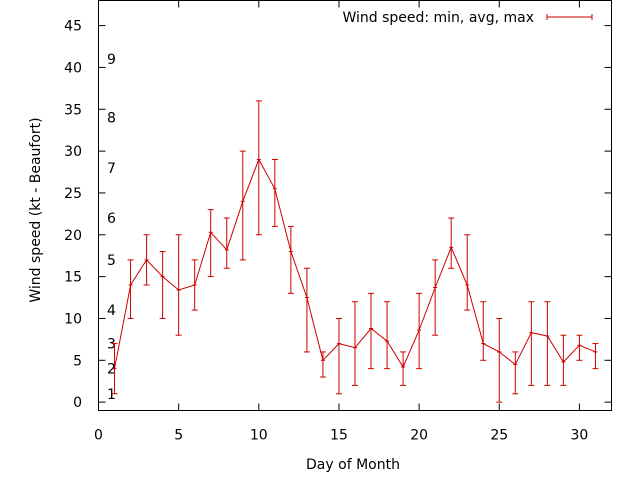 The image size is (640, 480). I want to click on y-tick-label: 0, so click(77, 403).